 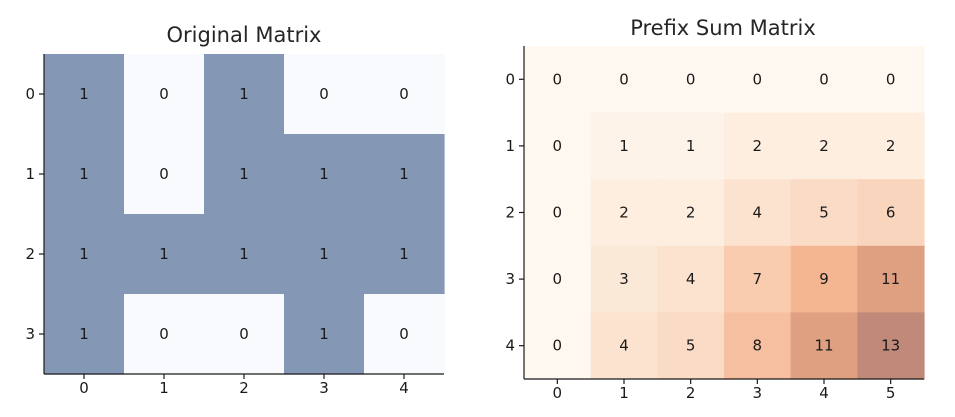 I want to click on cell-value-label: 5, so click(x=691, y=346).